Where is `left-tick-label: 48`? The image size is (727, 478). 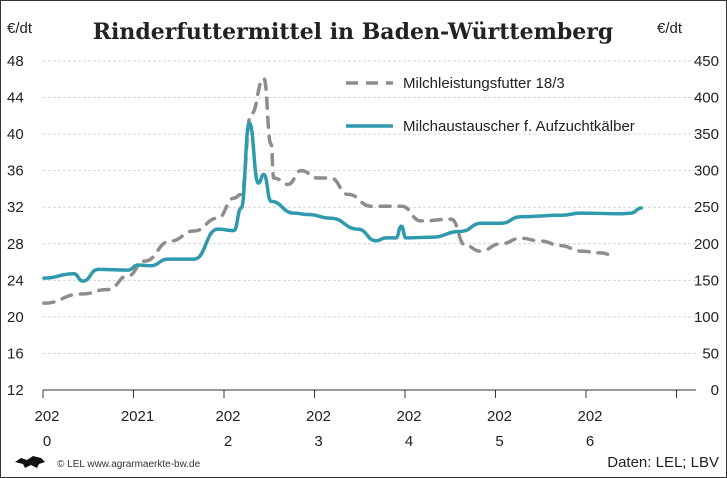
left-tick-label: 48 is located at coordinates (15, 61).